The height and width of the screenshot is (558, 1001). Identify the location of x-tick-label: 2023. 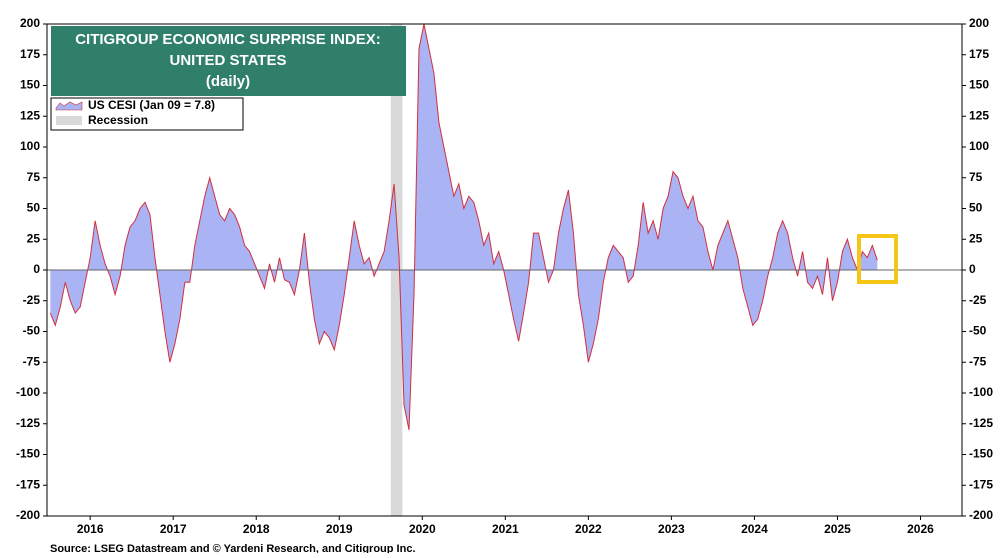
(671, 529).